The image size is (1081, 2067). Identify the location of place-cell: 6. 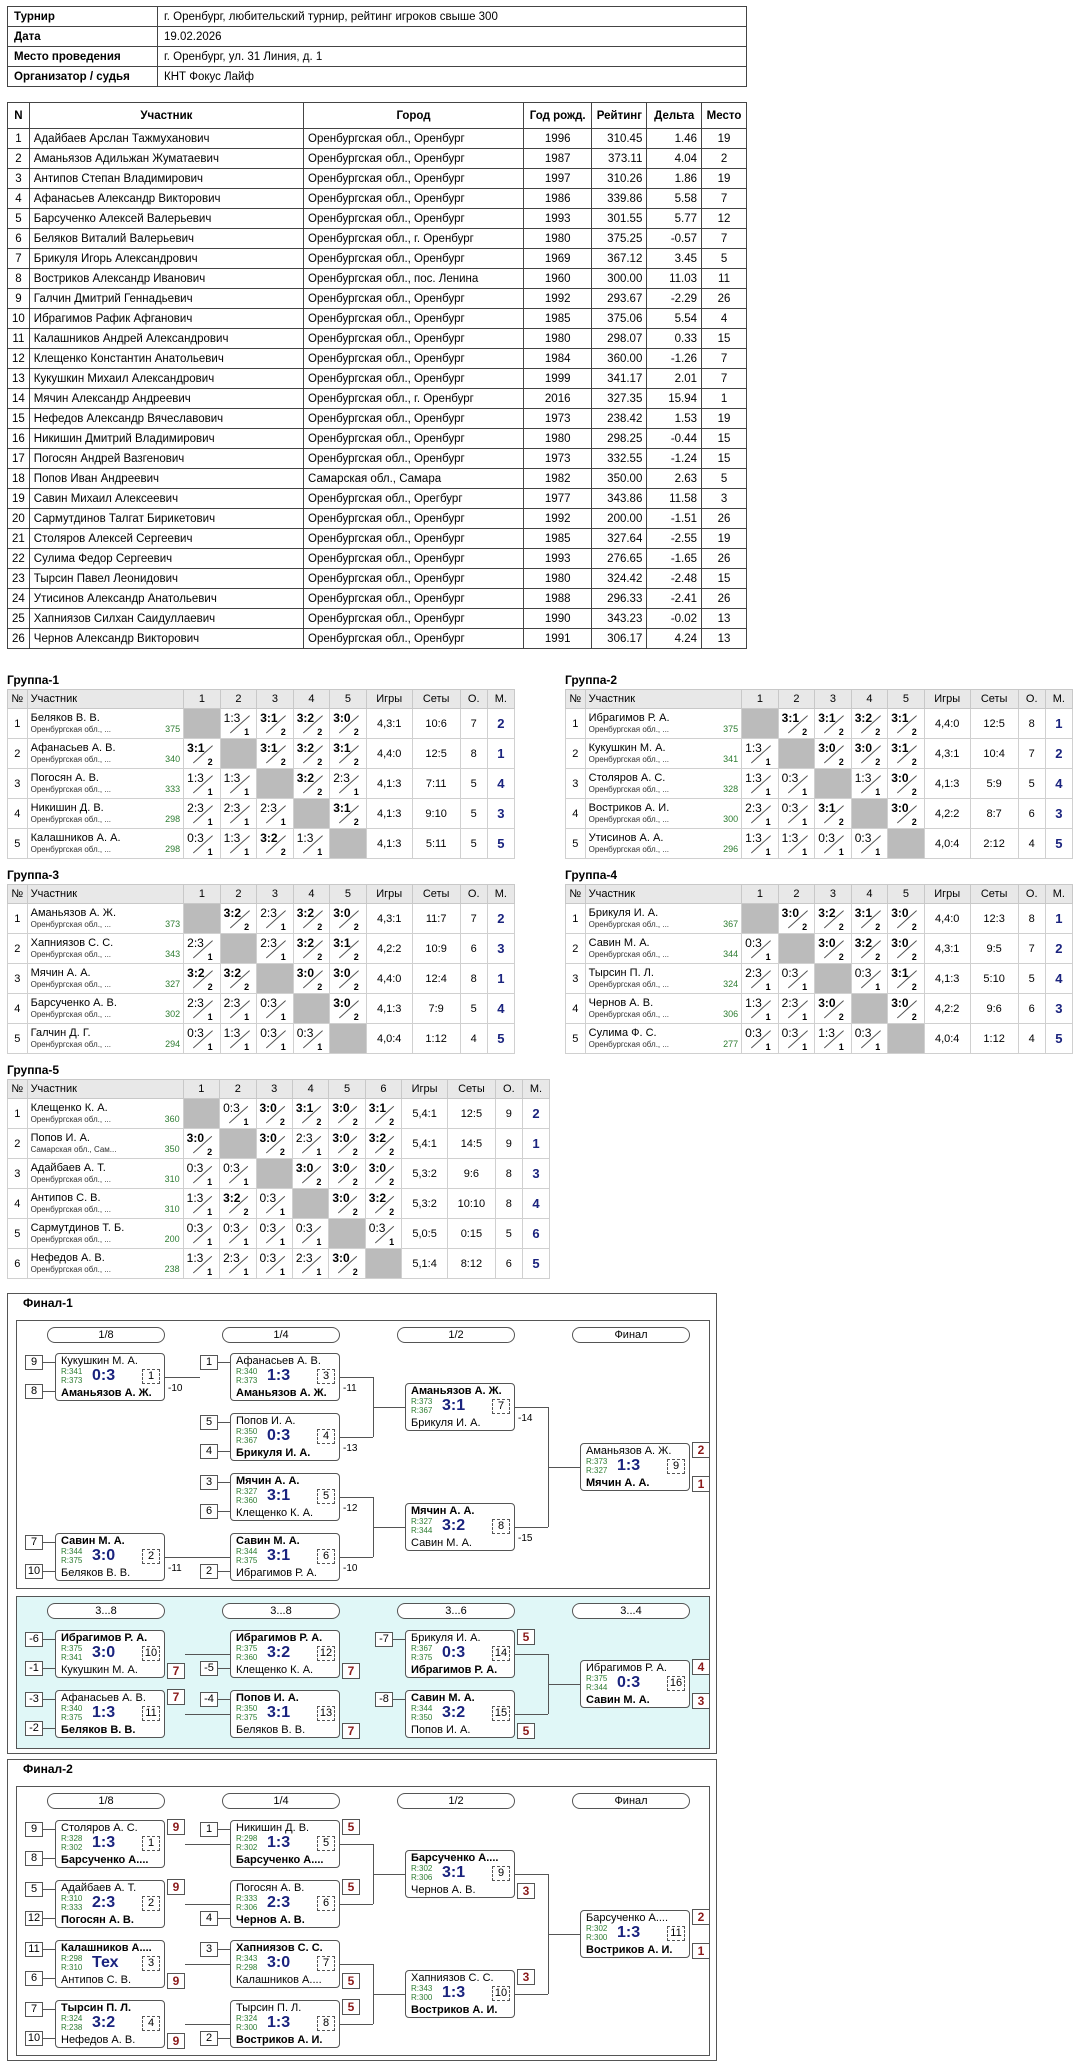
(536, 1233).